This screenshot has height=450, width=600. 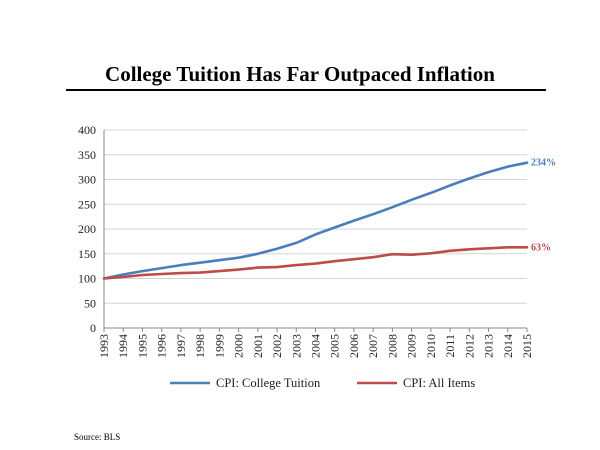 I want to click on y-tick-label-200: 200, so click(x=87, y=229).